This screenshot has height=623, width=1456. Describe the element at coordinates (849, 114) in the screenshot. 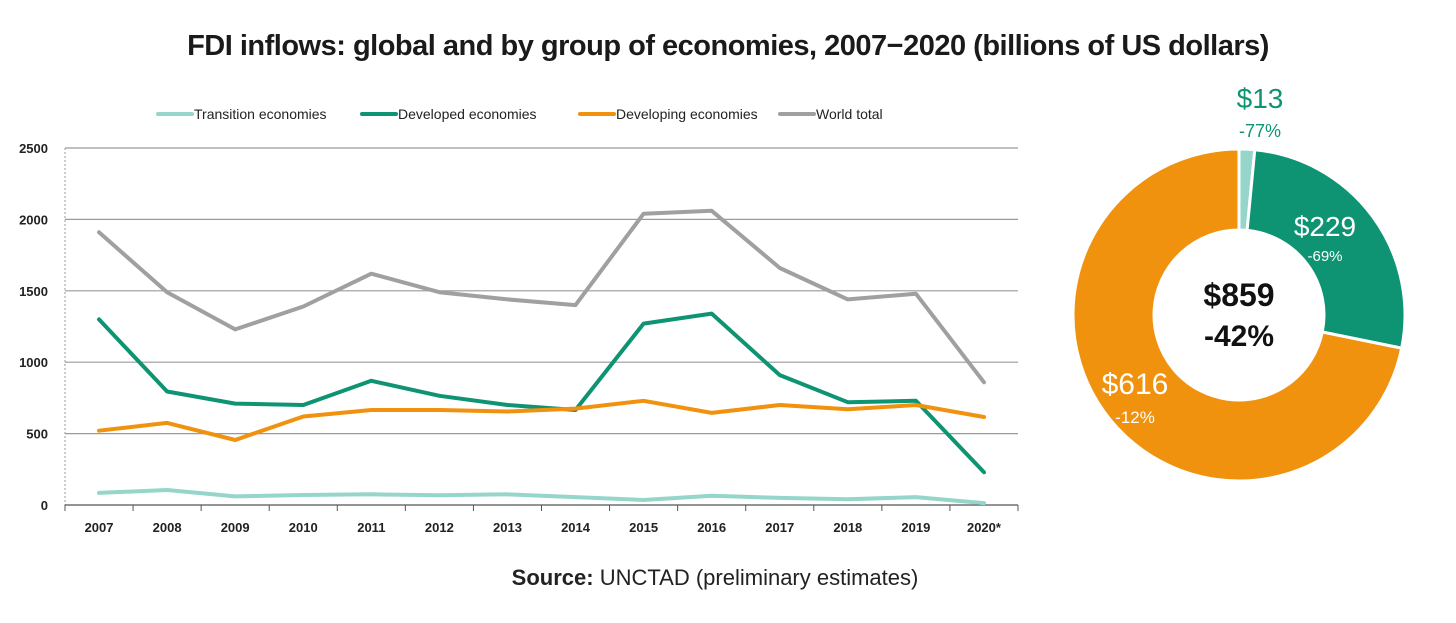

I see `legend-label: World total` at that location.